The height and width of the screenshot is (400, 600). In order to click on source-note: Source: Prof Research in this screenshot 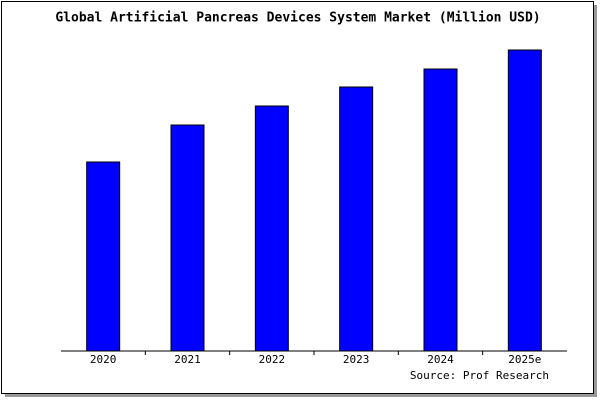, I will do `click(479, 375)`.